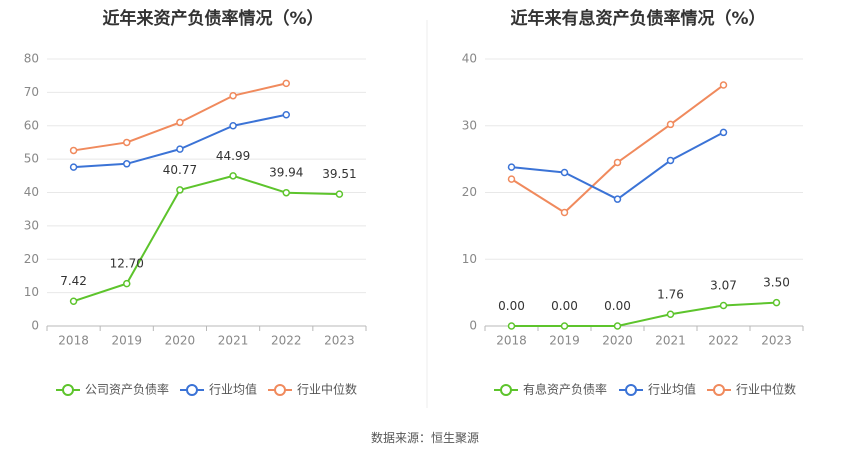 Image resolution: width=850 pixels, height=459 pixels. Describe the element at coordinates (425, 437) in the screenshot. I see `source-note: 数据来源：恒生聚源` at that location.